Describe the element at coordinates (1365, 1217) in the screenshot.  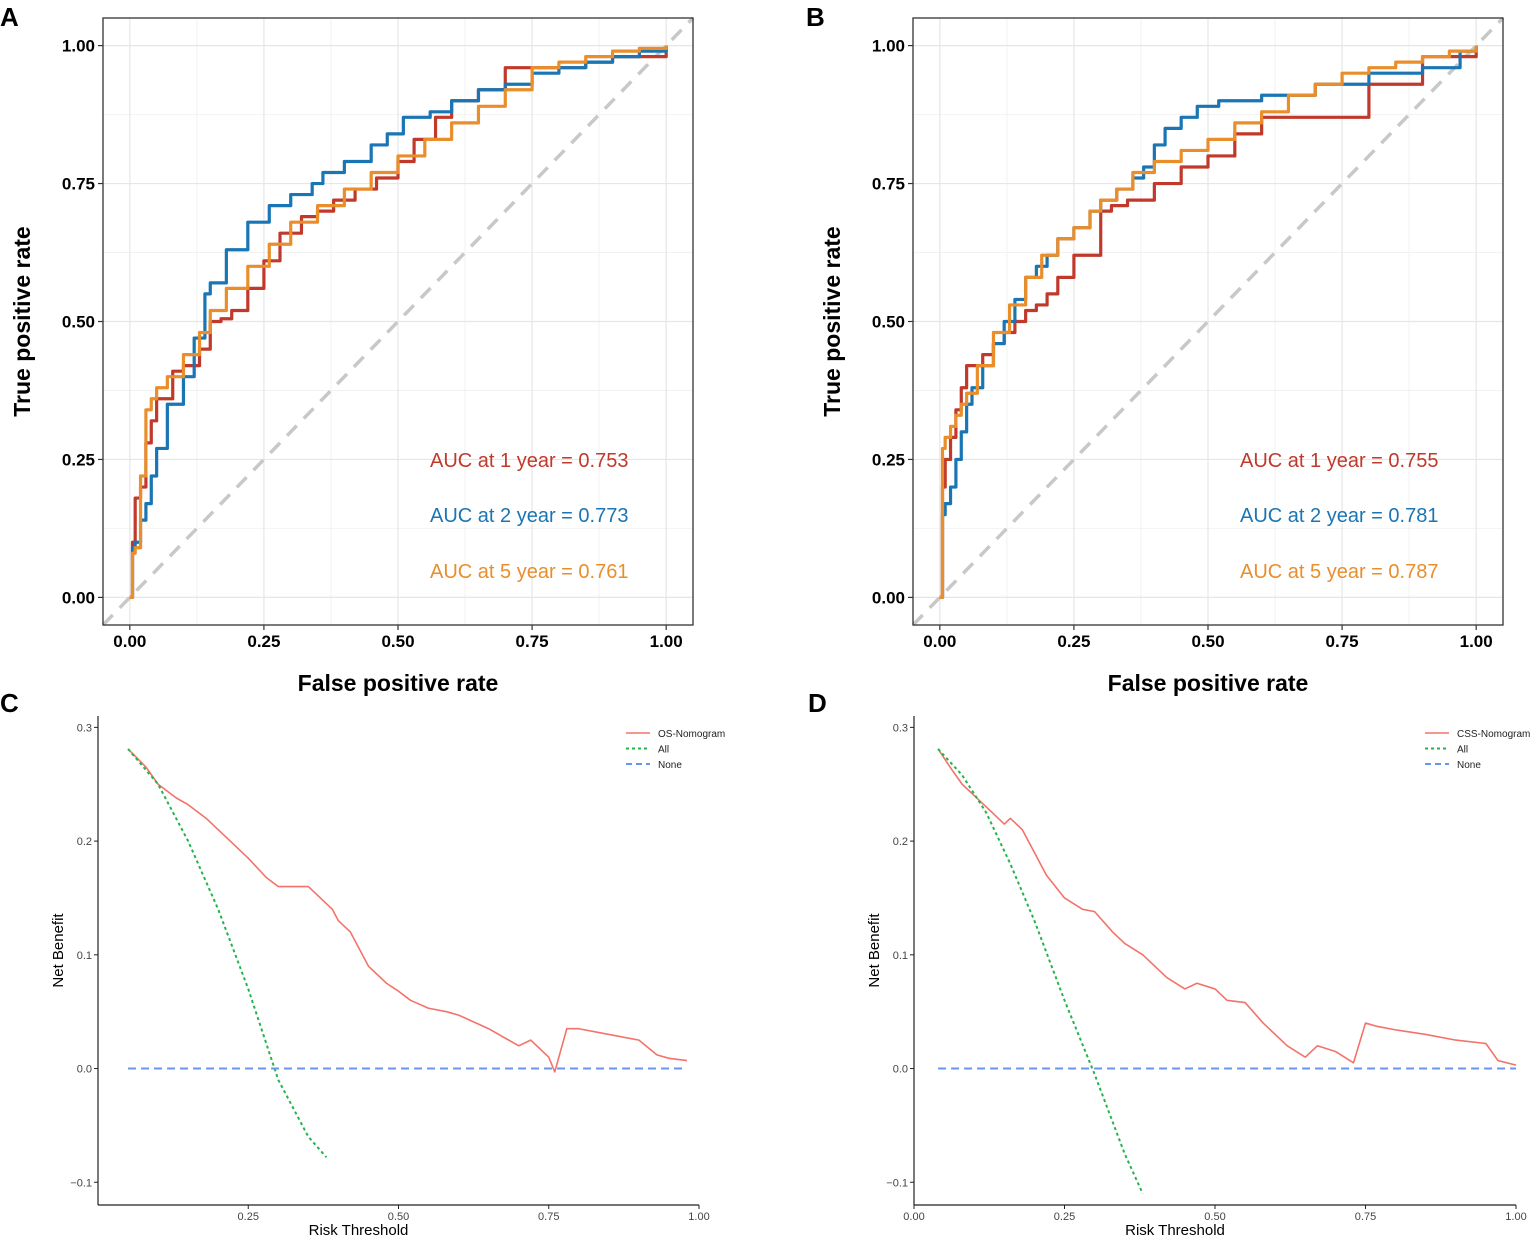
I see `x-tick-label-d: 0.75` at that location.